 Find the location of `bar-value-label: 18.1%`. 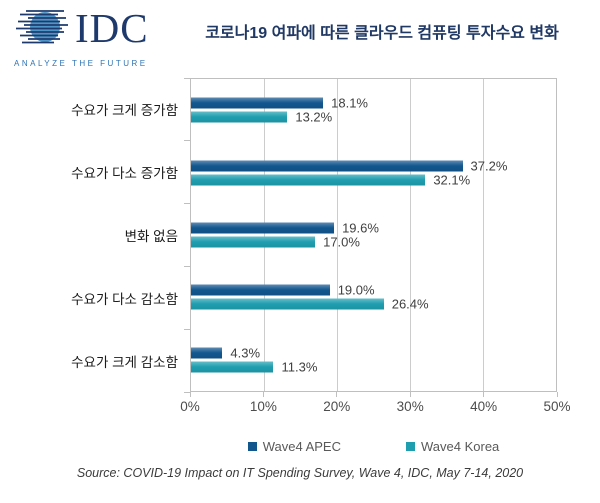

bar-value-label: 18.1% is located at coordinates (349, 103).